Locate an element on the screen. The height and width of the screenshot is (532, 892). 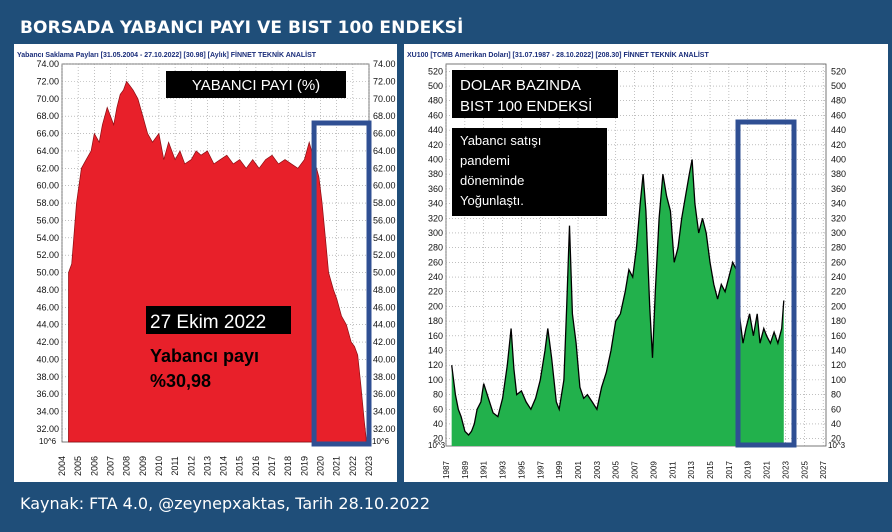
y-tick-label-left: 36.00 is located at coordinates (47, 394).